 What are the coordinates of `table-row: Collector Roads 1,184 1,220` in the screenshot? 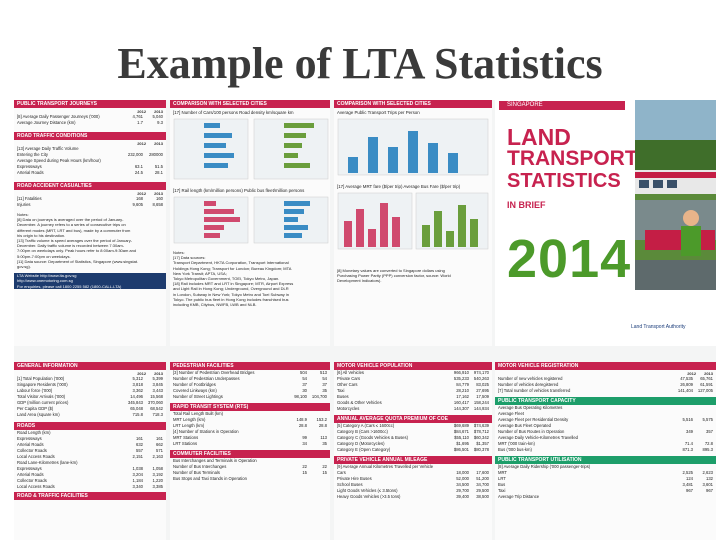 It's located at (90, 481).